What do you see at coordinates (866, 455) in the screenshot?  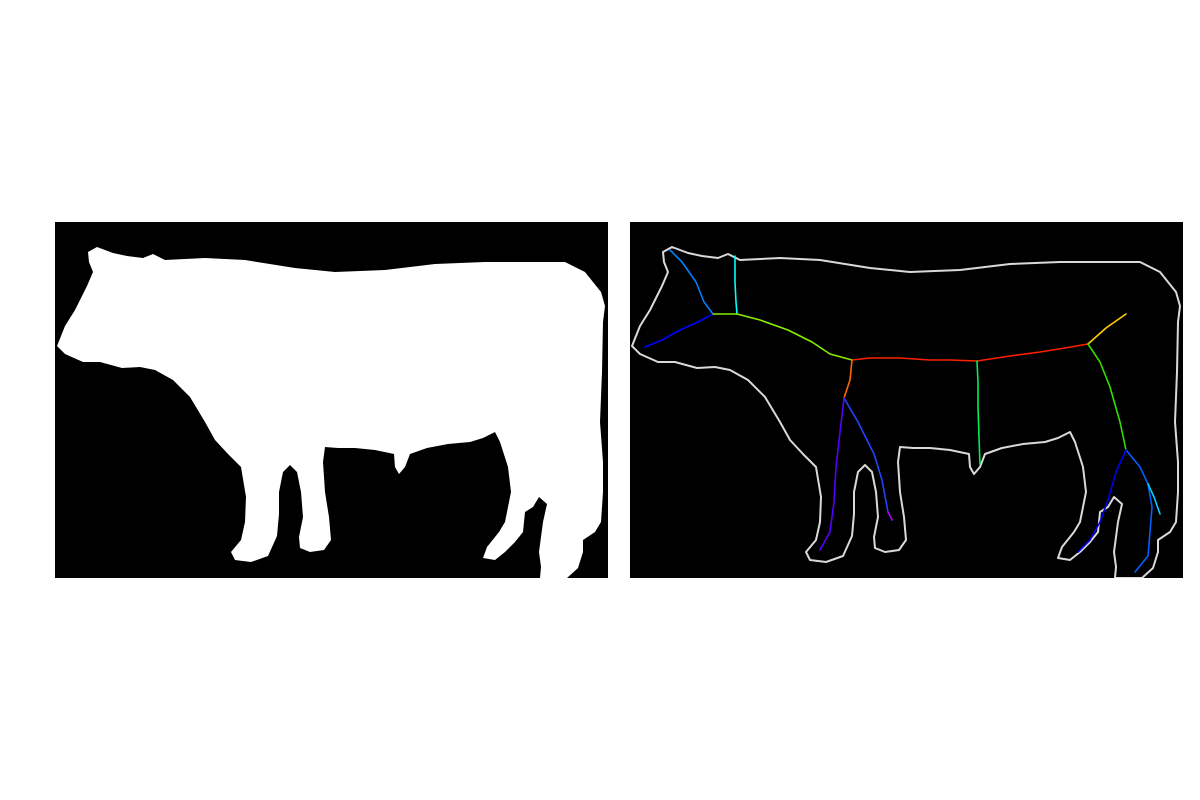 I see `skeleton-branch-fore-leg-rear` at bounding box center [866, 455].